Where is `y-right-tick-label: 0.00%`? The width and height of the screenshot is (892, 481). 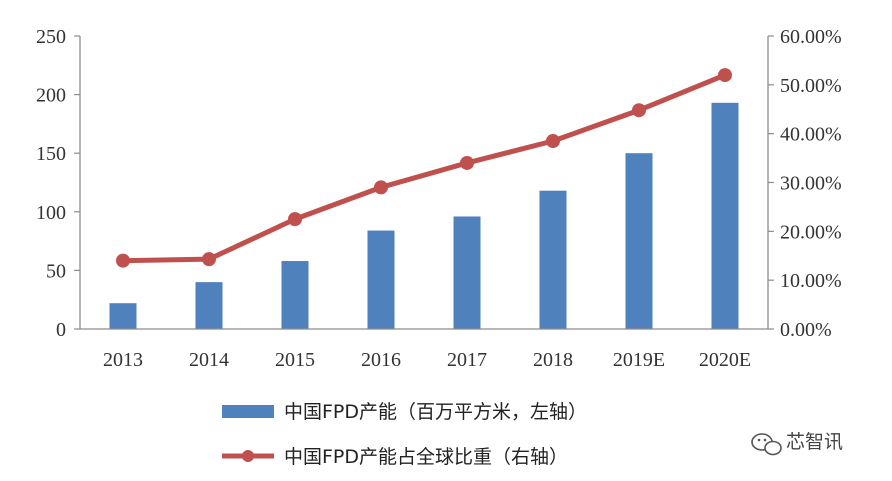
y-right-tick-label: 0.00% is located at coordinates (806, 330).